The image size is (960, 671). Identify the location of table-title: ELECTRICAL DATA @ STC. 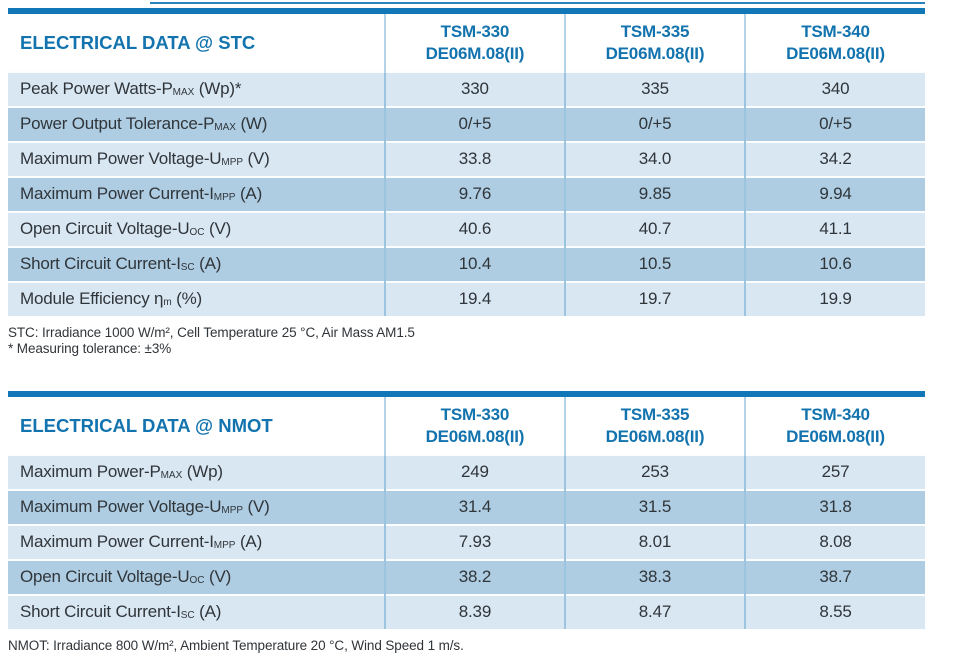
(196, 43).